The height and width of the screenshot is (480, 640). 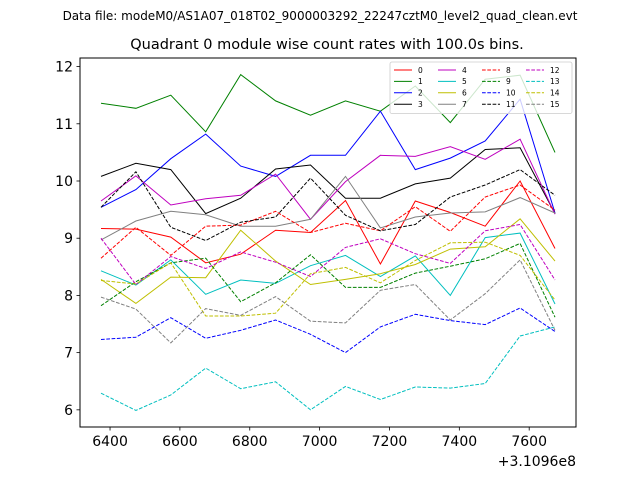 What do you see at coordinates (508, 81) in the screenshot?
I see `legend-label-9: 9` at bounding box center [508, 81].